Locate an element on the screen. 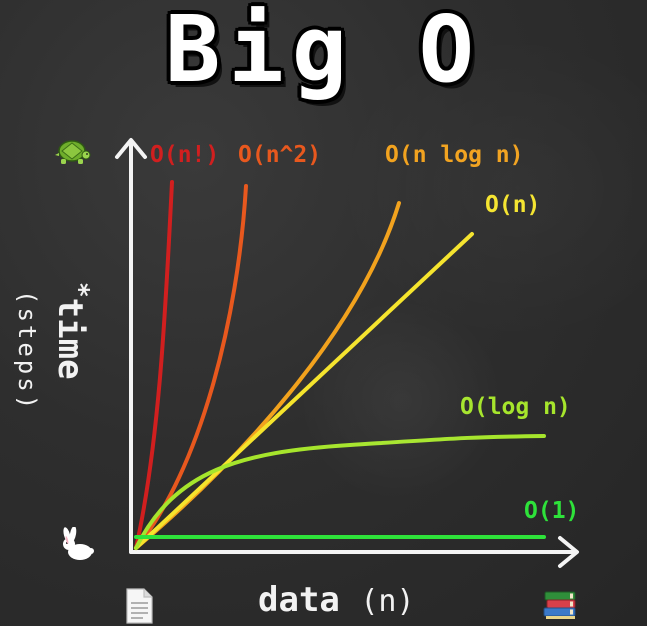 This screenshot has width=647, height=626. x-axis-arrowhead is located at coordinates (568, 552).